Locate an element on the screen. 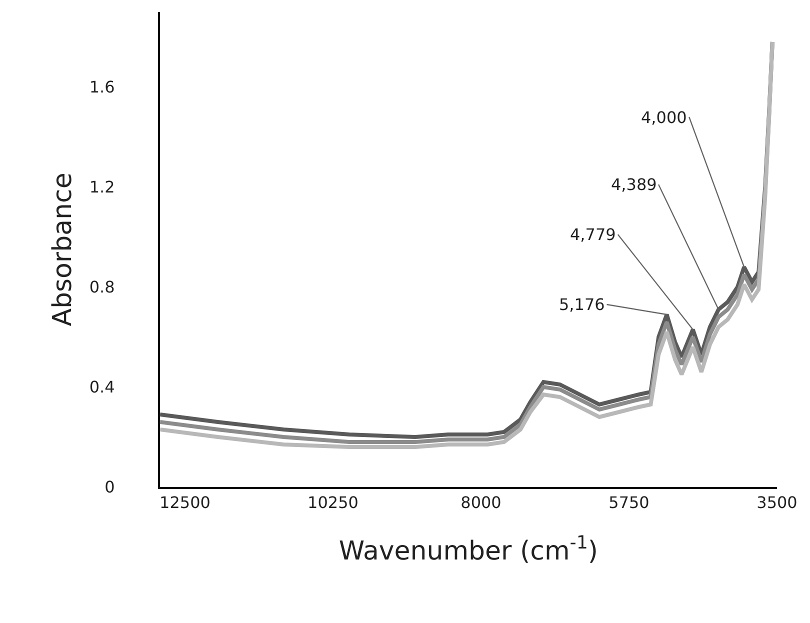 This screenshot has height=623, width=810. y-tick-label: 1.2 is located at coordinates (102, 187).